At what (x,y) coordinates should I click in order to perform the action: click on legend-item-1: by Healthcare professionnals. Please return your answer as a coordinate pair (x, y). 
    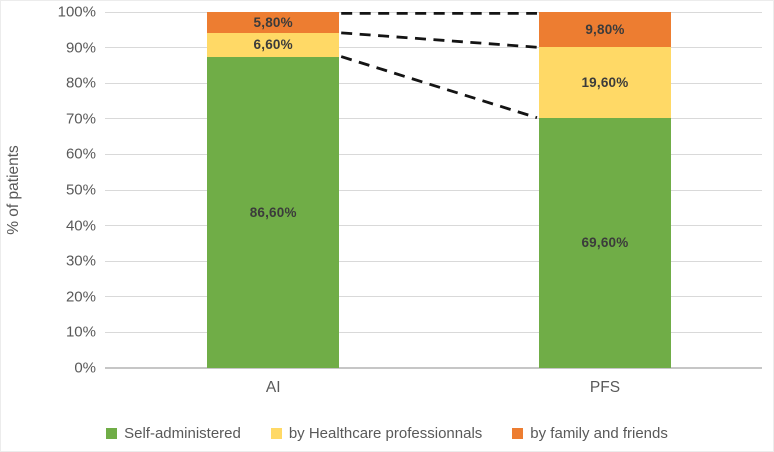
    Looking at the image, I should click on (376, 433).